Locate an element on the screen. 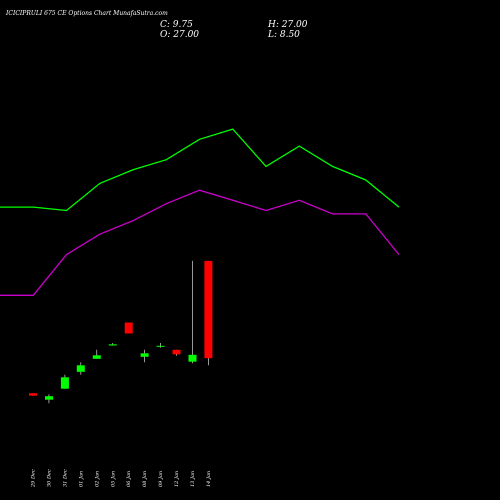 This screenshot has width=500, height=500. x-tick-label: 02 Jan is located at coordinates (97, 479).